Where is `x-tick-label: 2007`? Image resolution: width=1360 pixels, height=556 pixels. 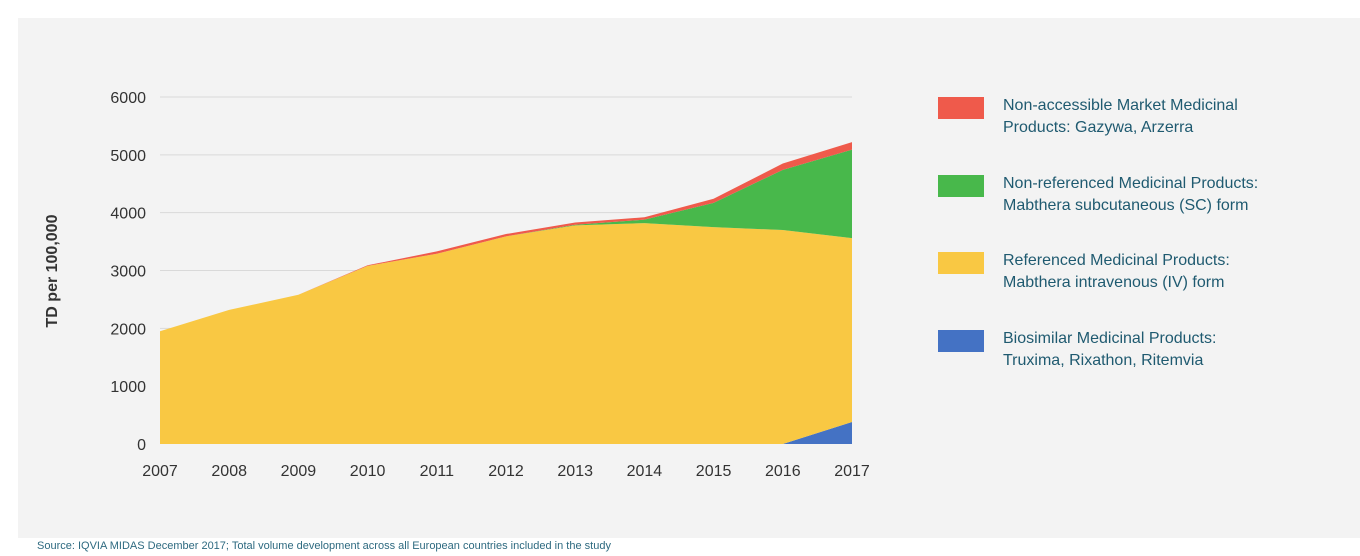
x-tick-label: 2007 is located at coordinates (160, 471).